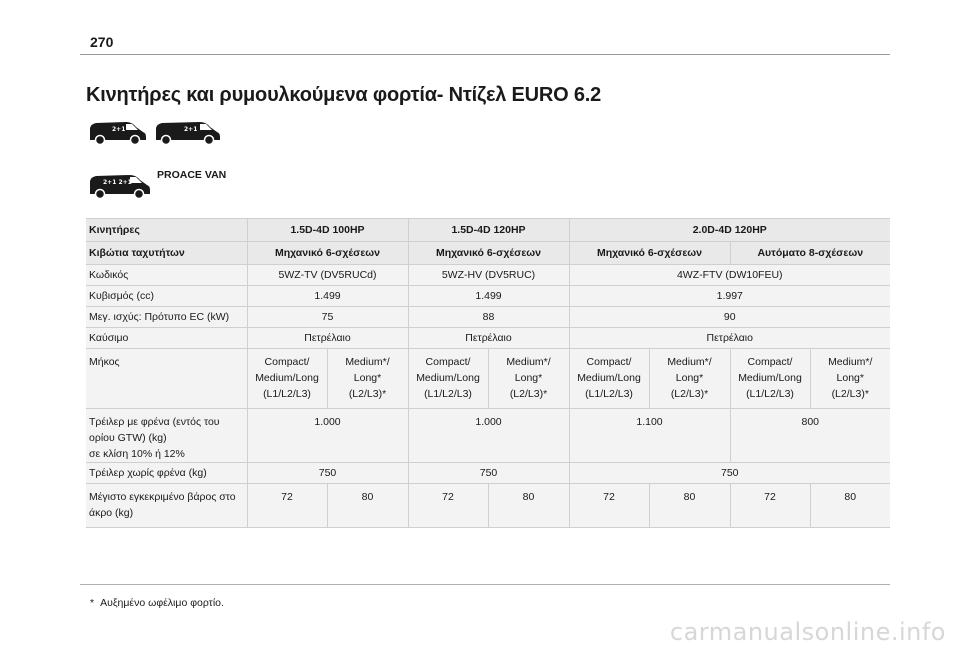  Describe the element at coordinates (117, 132) in the screenshot. I see `van-compact-icon: 2+1` at that location.